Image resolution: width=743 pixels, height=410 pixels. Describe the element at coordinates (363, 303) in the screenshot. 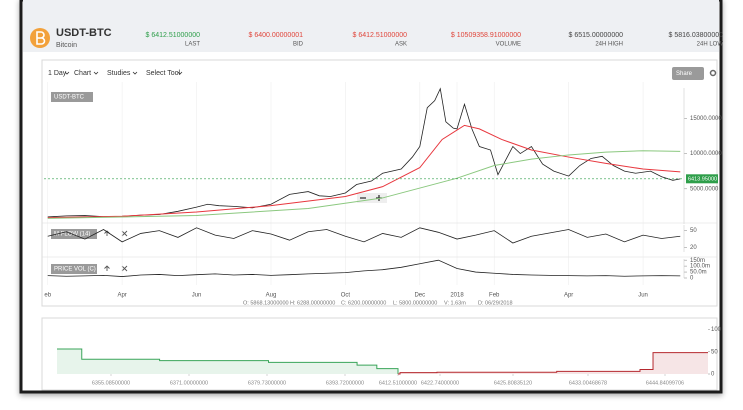

I see `ohlc-item: C: 6200.00000000` at that location.